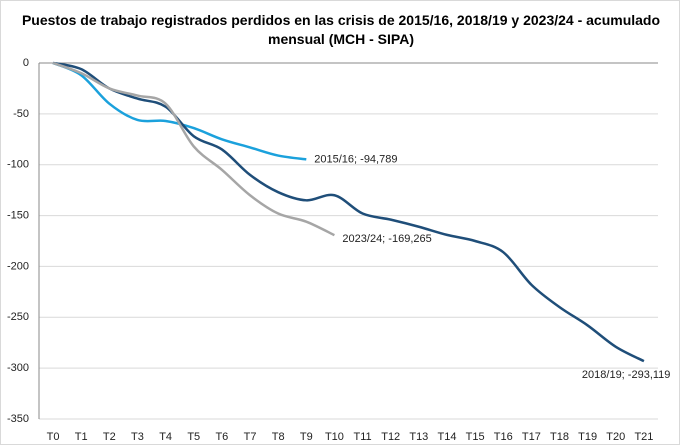  Describe the element at coordinates (18, 419) in the screenshot. I see `y-tick-label: -350` at that location.